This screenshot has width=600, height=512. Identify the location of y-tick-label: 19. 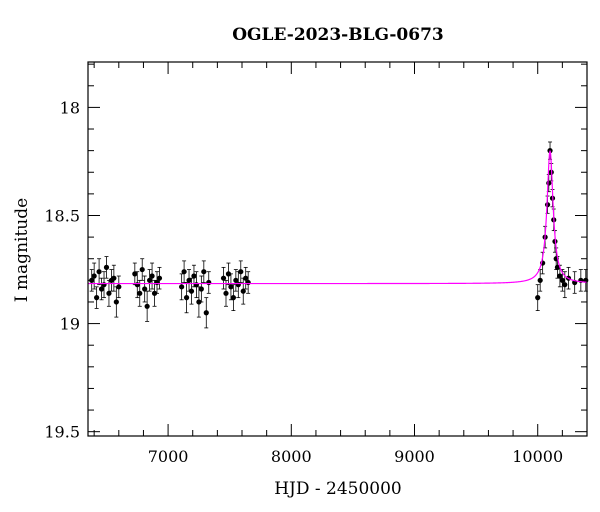
(70, 324).